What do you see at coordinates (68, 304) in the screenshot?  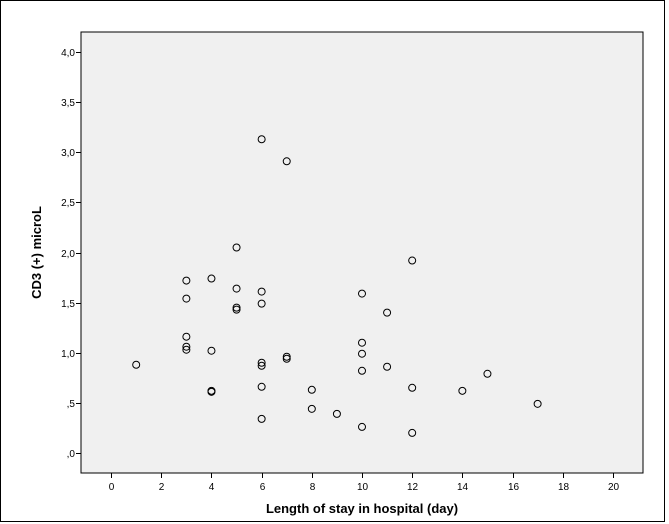 I see `y-tick-label: 1,5` at bounding box center [68, 304].